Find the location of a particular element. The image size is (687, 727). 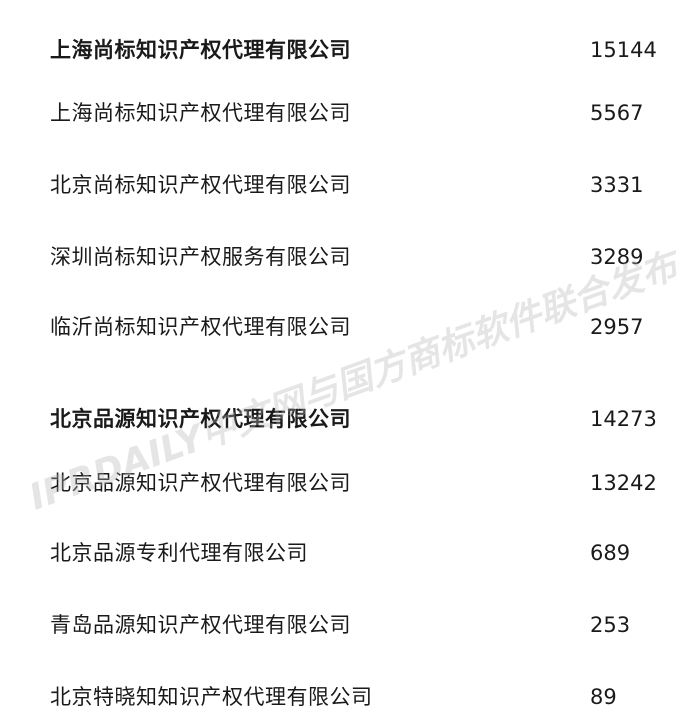

count-value: 3289 is located at coordinates (617, 257).